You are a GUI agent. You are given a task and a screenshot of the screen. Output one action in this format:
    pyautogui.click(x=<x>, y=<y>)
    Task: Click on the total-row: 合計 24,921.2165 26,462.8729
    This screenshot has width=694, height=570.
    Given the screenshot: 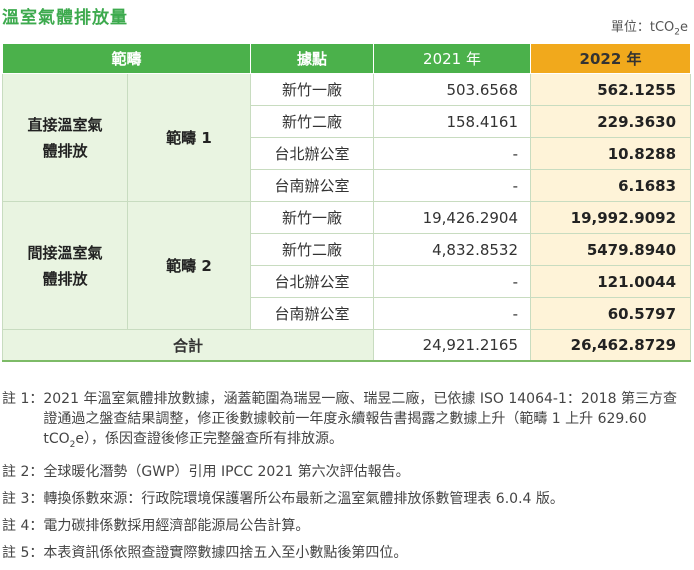 What is the action you would take?
    pyautogui.click(x=346, y=345)
    